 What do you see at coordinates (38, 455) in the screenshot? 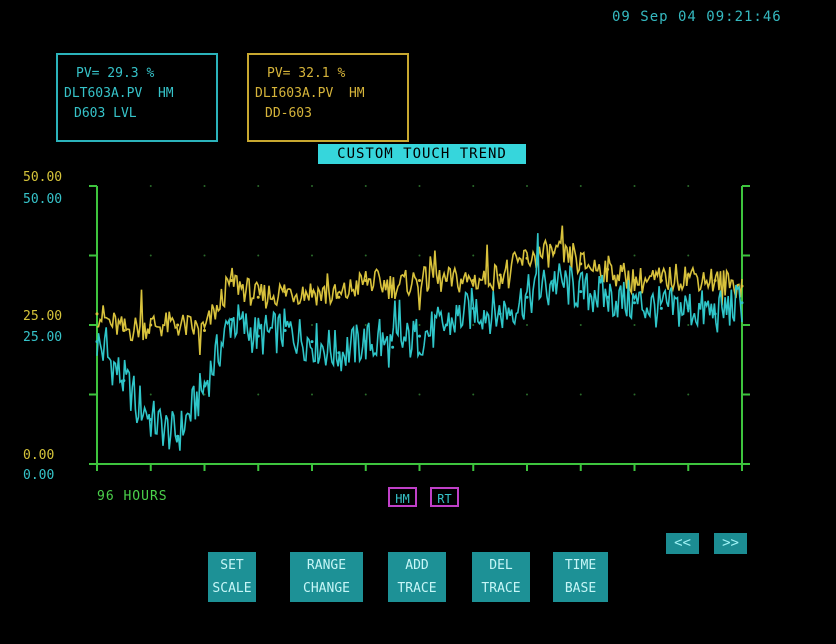
I see `y-label-bottom-trace2: 0.00` at bounding box center [38, 455].